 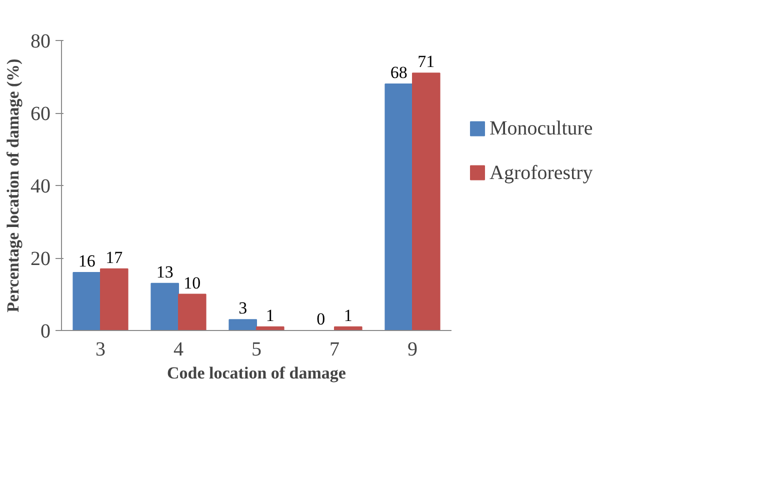 I want to click on x-tick-label: 4, so click(x=179, y=349).